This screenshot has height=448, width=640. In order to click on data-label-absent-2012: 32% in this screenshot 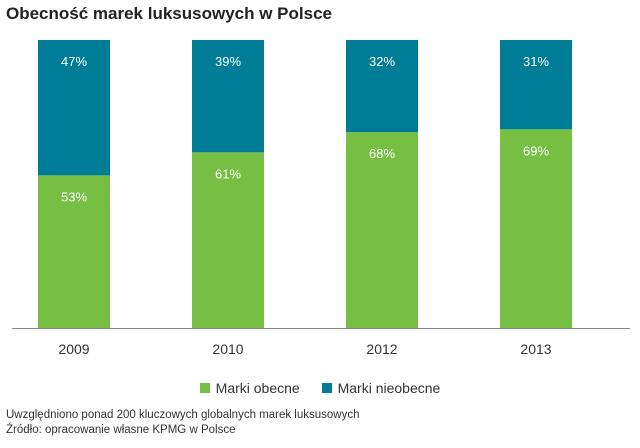, I will do `click(382, 61)`.